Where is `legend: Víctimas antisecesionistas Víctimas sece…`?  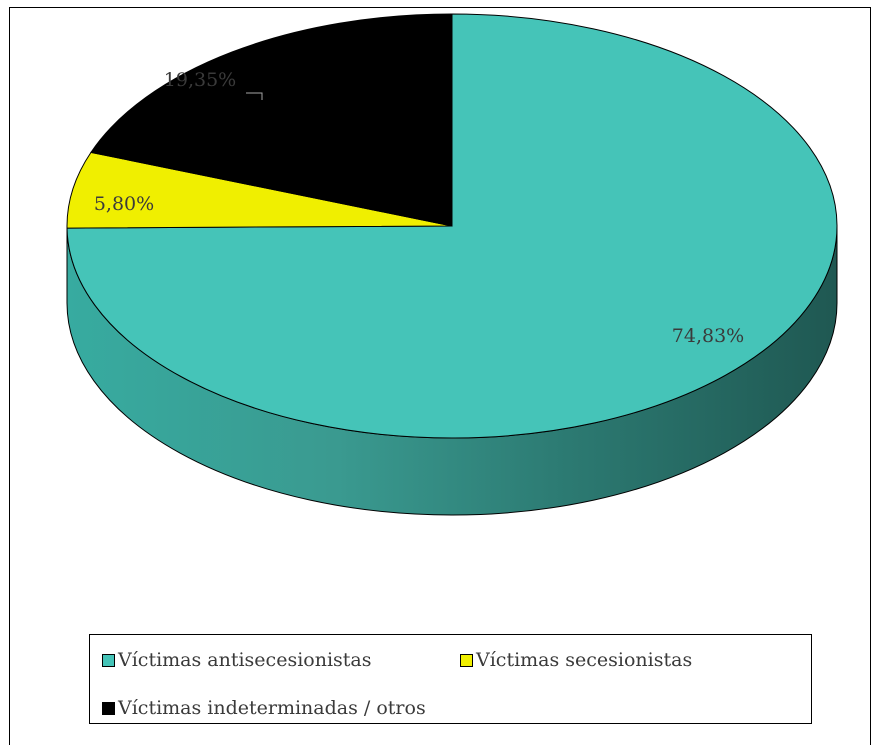 legend: Víctimas antisecesionistas Víctimas sece… is located at coordinates (450, 679).